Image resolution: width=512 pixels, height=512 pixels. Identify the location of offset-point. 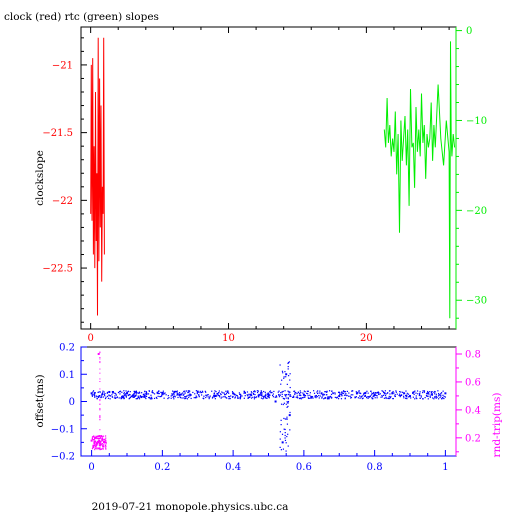
(339, 396).